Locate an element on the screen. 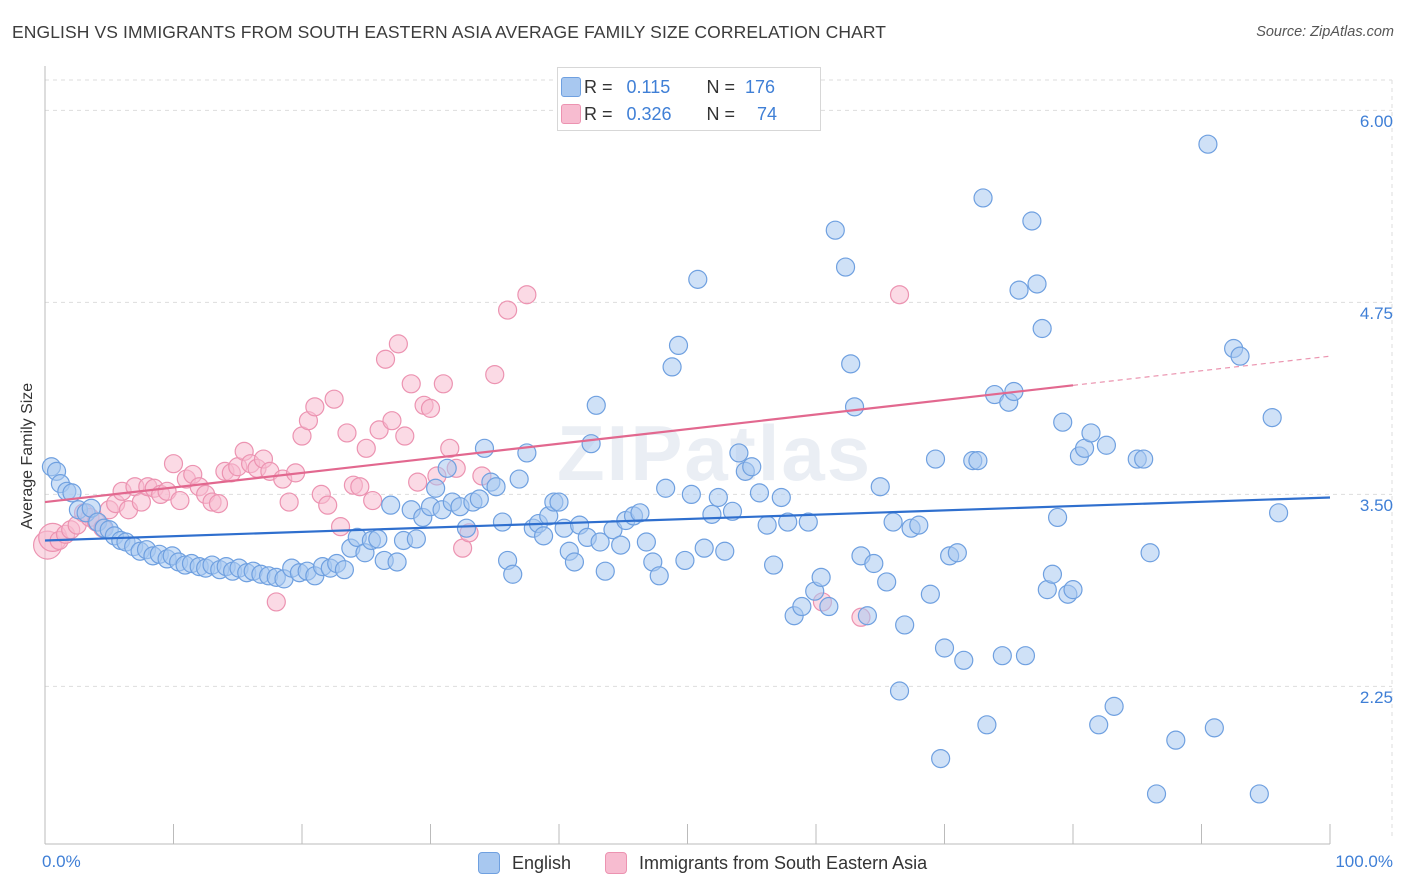  legend-item-english: English is located at coordinates (524, 863).